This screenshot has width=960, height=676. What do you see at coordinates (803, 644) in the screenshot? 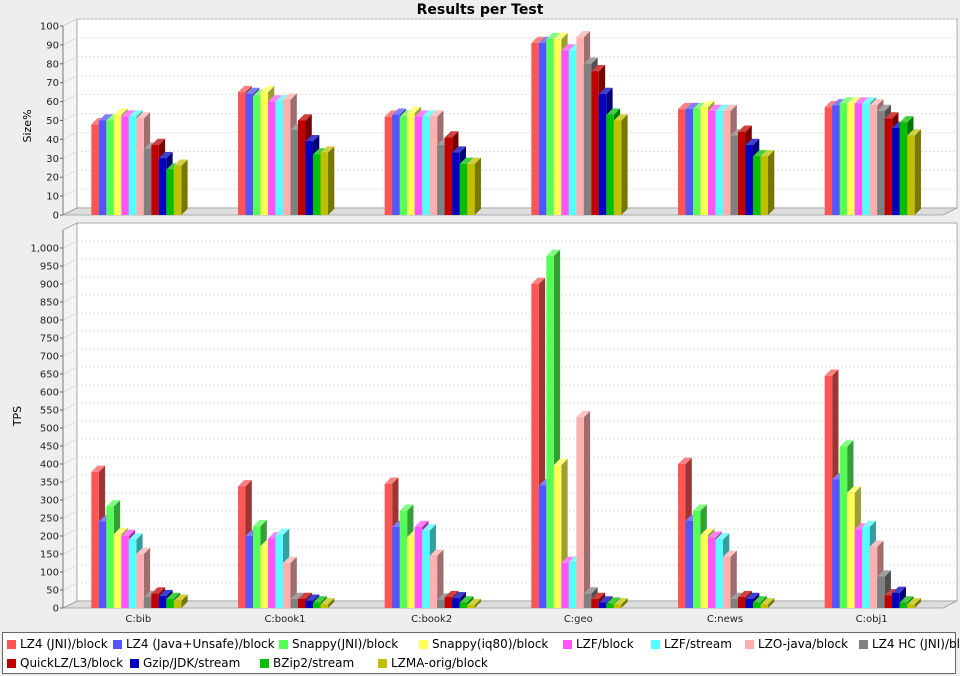
I see `legend-label: LZO-java/block` at bounding box center [803, 644].